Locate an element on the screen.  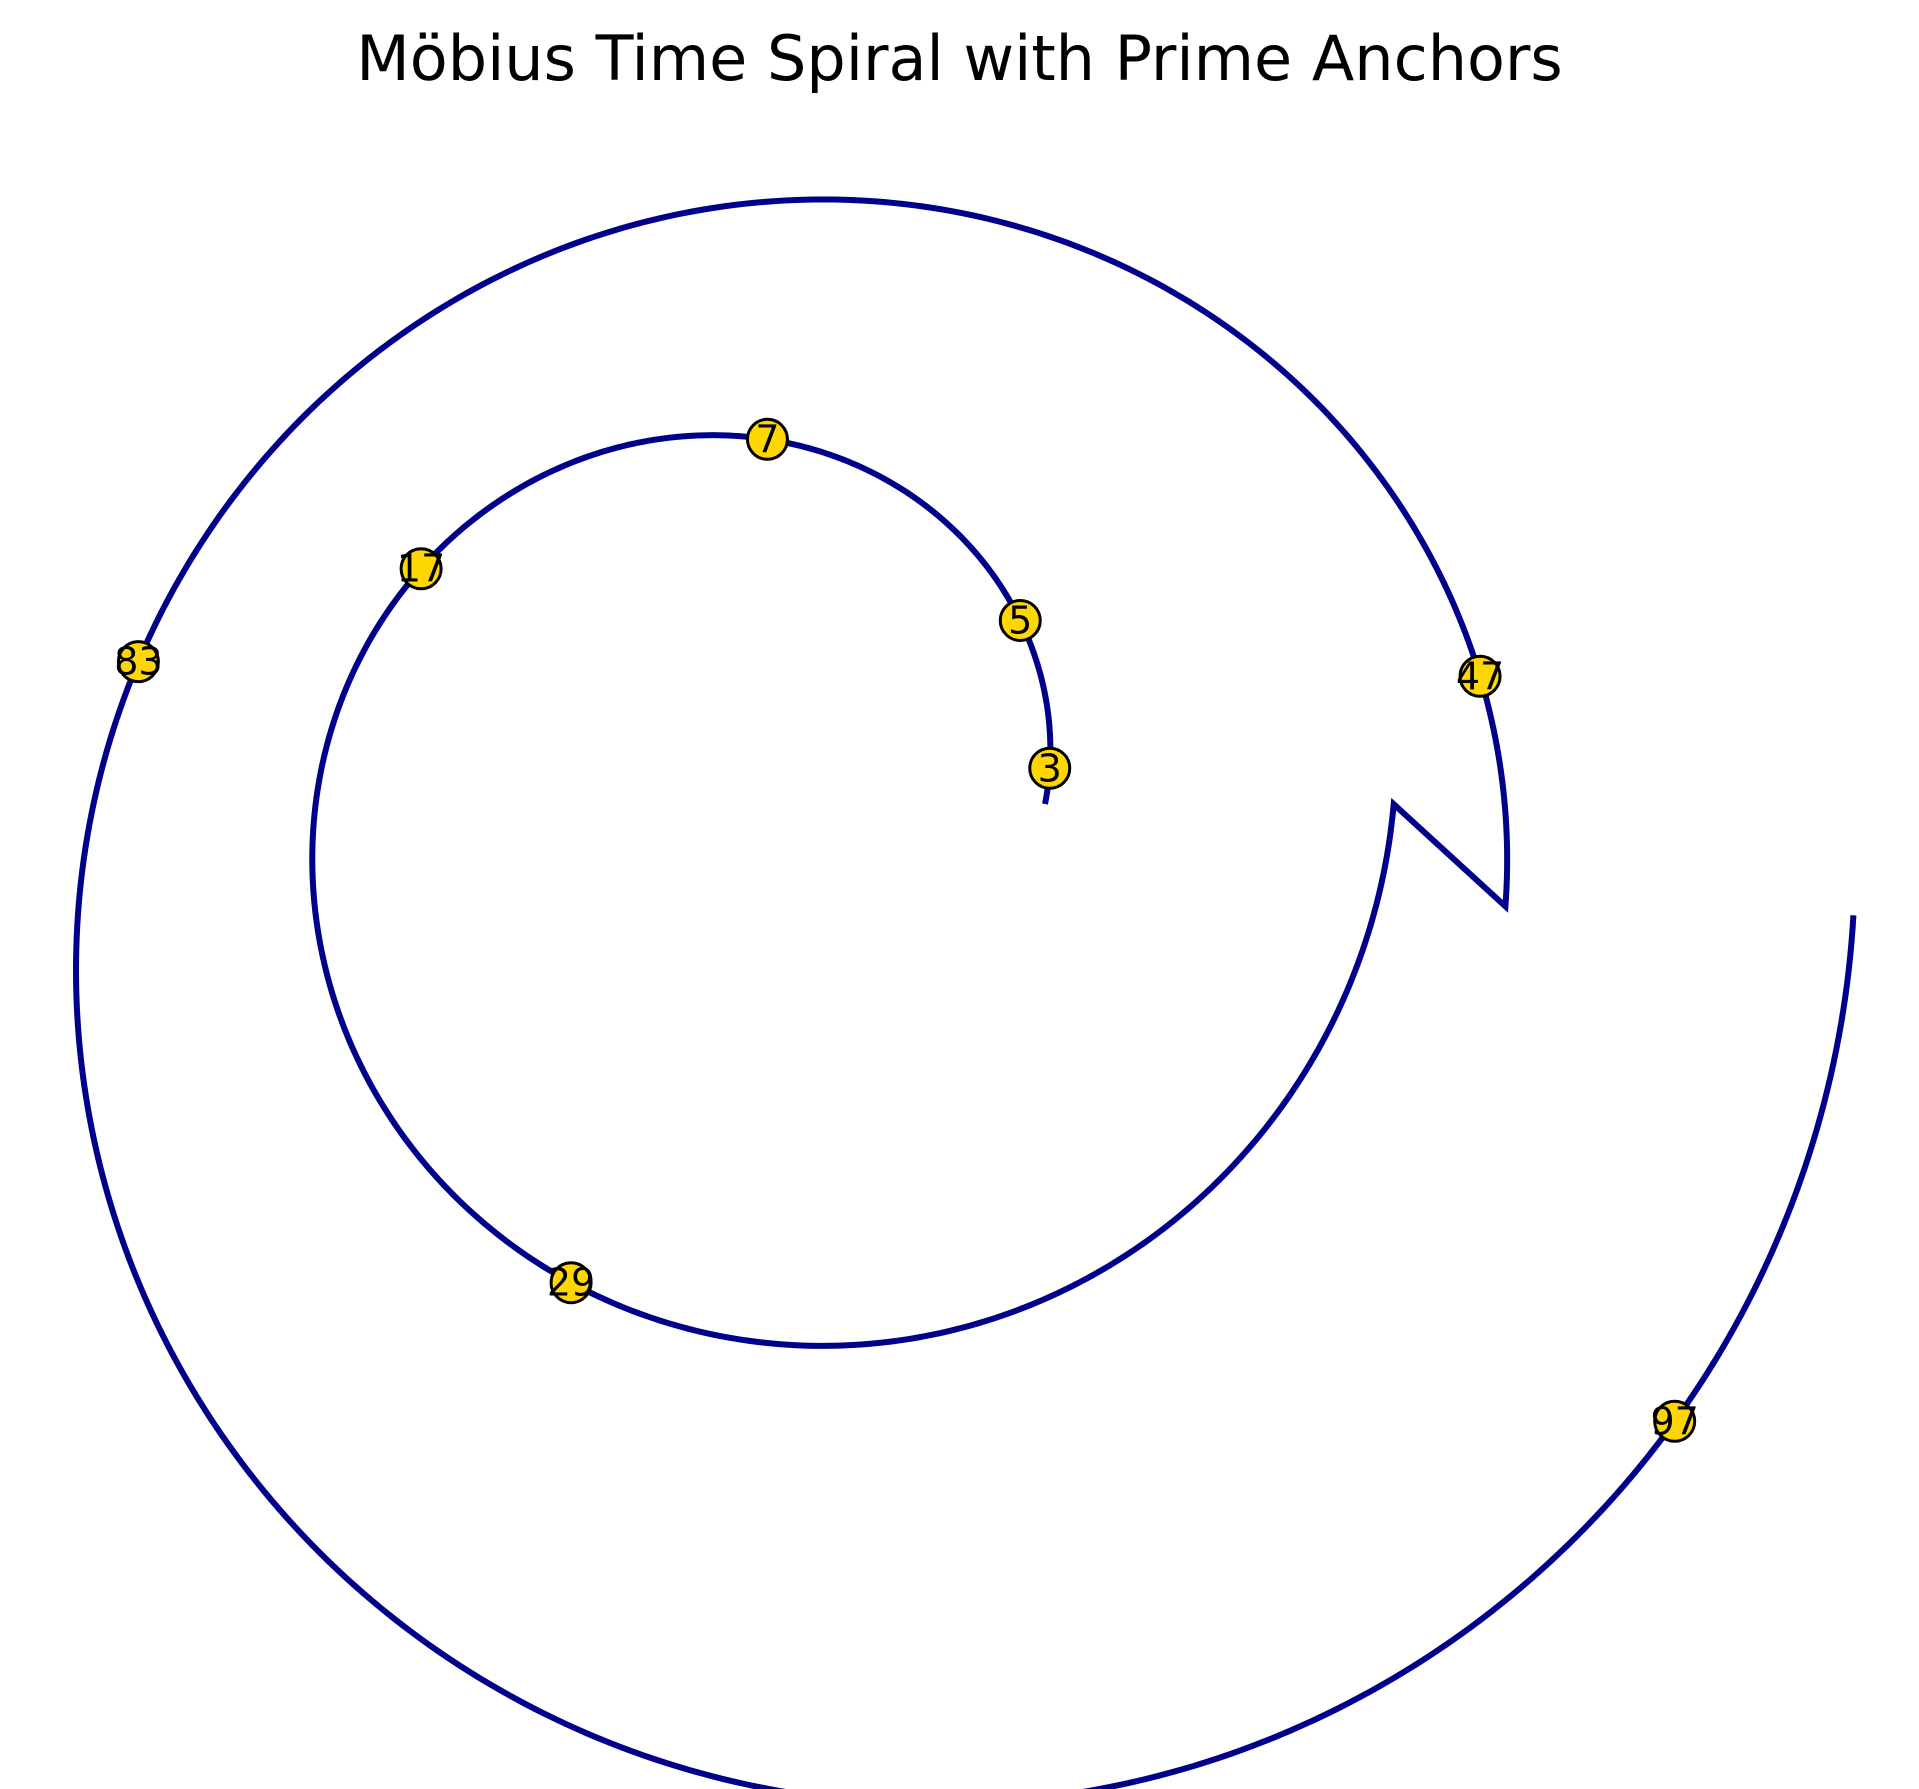
anchor-point-17: 17 is located at coordinates (421, 569).